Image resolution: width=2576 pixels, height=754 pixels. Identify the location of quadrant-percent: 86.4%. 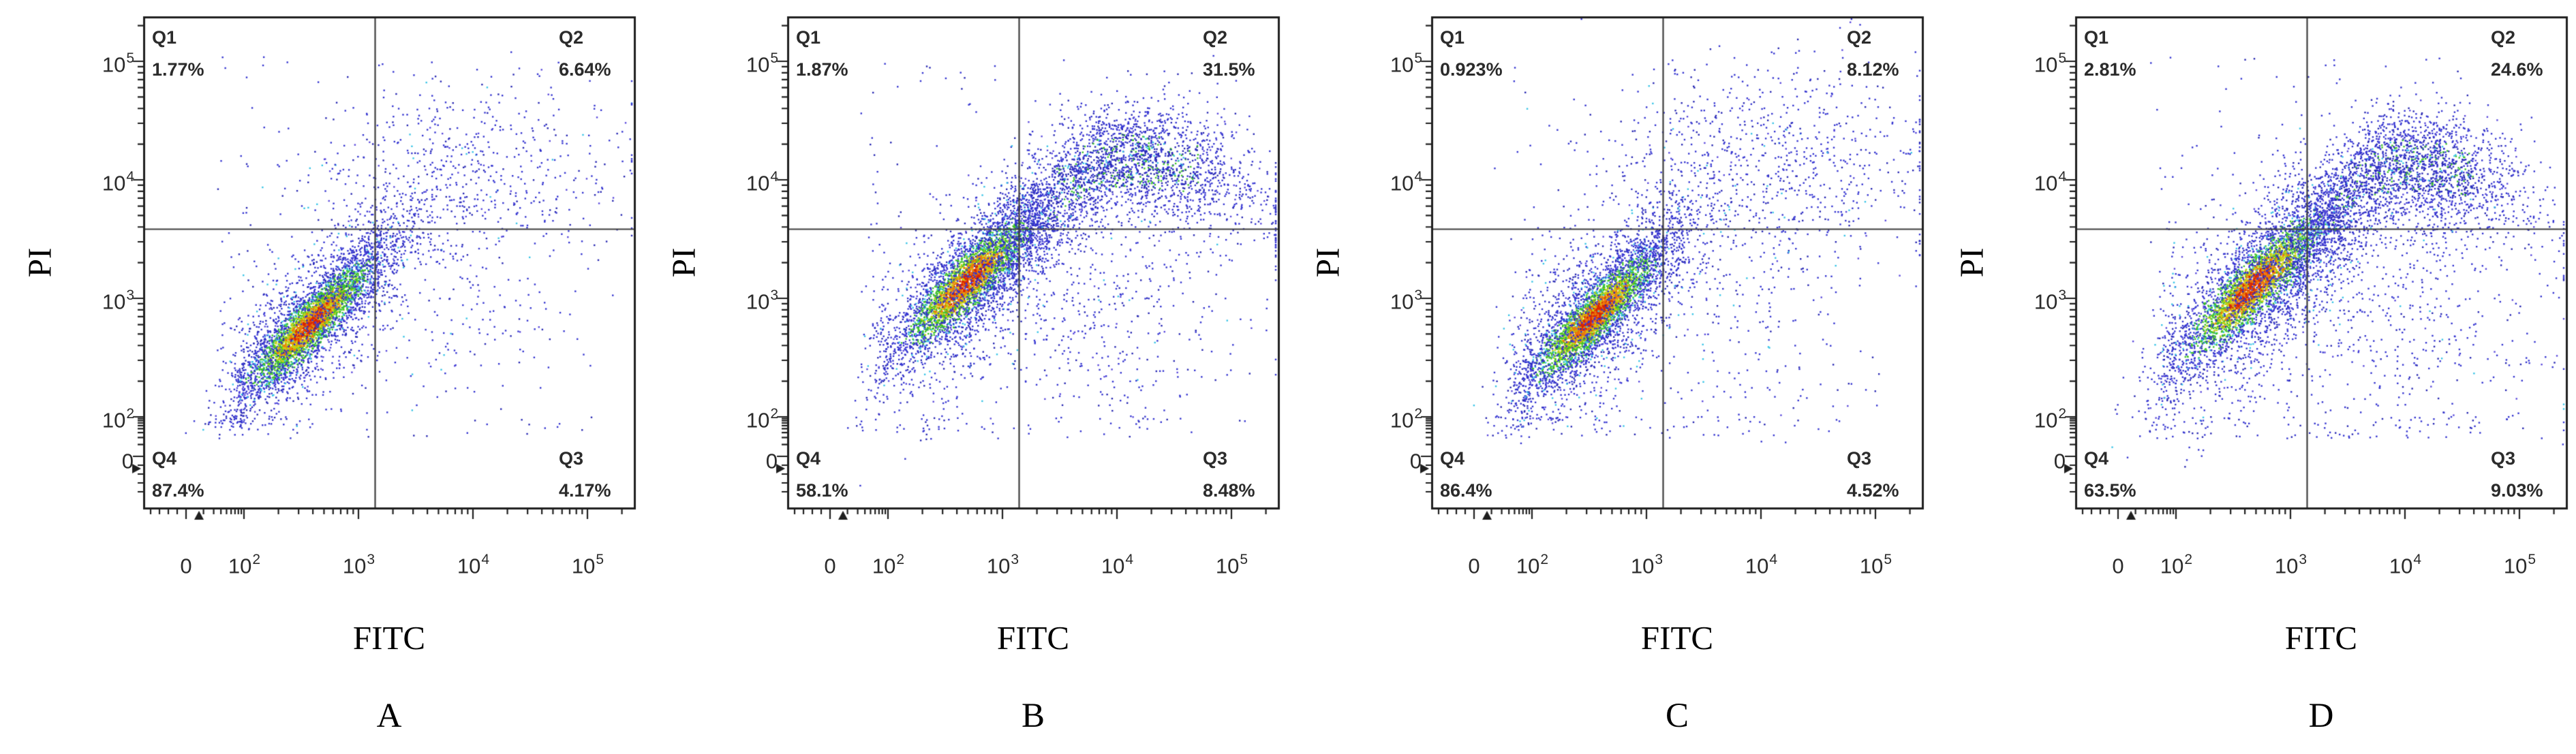
(1466, 491).